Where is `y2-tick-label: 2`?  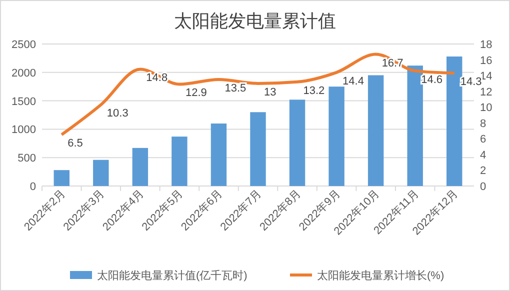
y2-tick-label: 2 is located at coordinates (483, 171).